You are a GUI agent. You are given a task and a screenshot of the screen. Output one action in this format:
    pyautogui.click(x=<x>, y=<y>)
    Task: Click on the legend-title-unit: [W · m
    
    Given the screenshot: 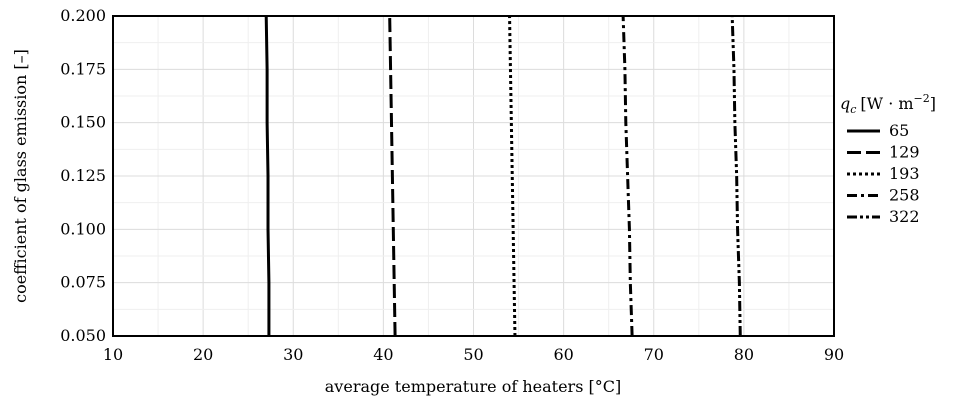 What is the action you would take?
    pyautogui.click(x=886, y=103)
    